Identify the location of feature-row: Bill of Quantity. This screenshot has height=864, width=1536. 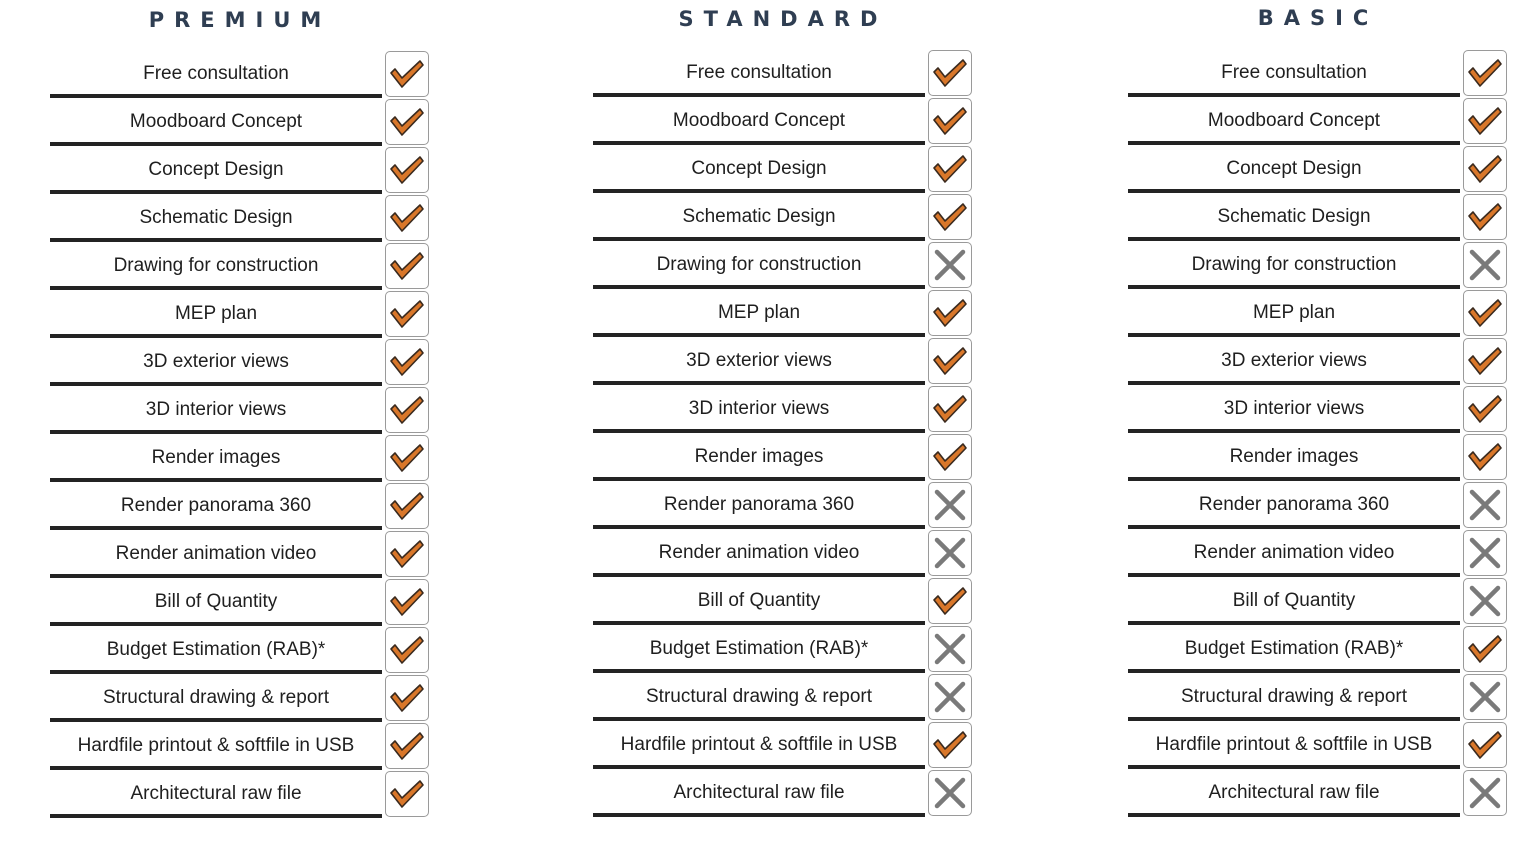
(240, 603).